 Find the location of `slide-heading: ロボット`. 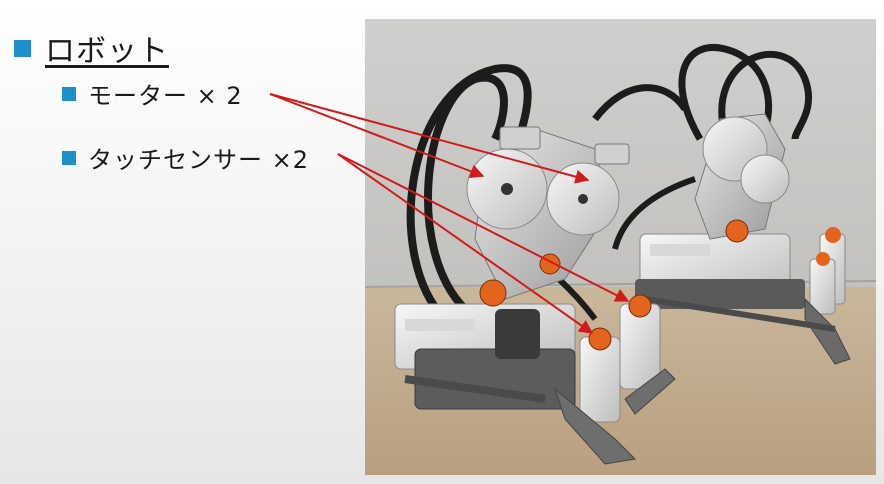

slide-heading: ロボット is located at coordinates (107, 51).